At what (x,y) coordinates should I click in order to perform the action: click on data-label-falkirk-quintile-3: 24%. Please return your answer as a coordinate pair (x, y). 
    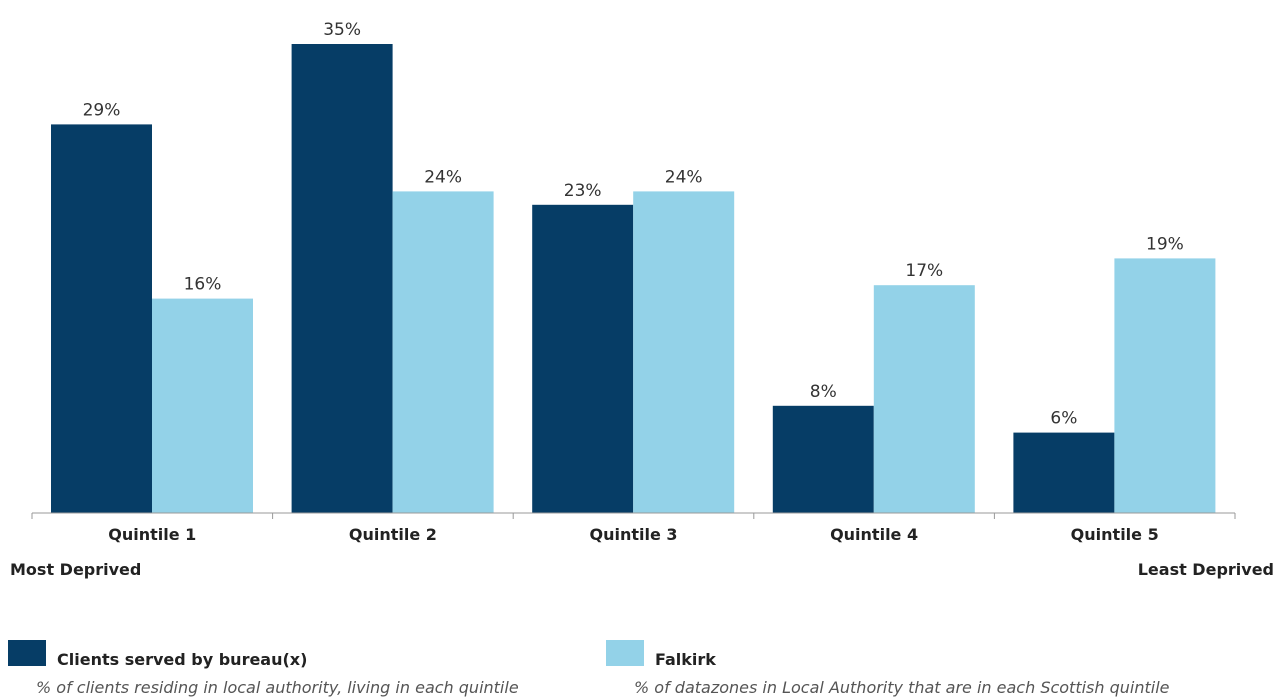
    Looking at the image, I should click on (684, 177).